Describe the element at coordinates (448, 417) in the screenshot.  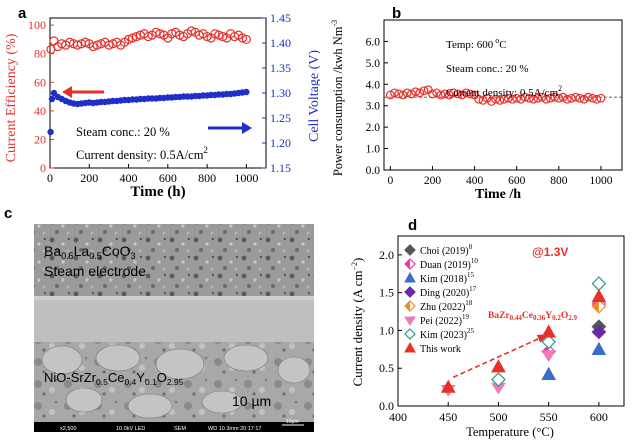
I see `x-tick-label-d-1: 450` at that location.